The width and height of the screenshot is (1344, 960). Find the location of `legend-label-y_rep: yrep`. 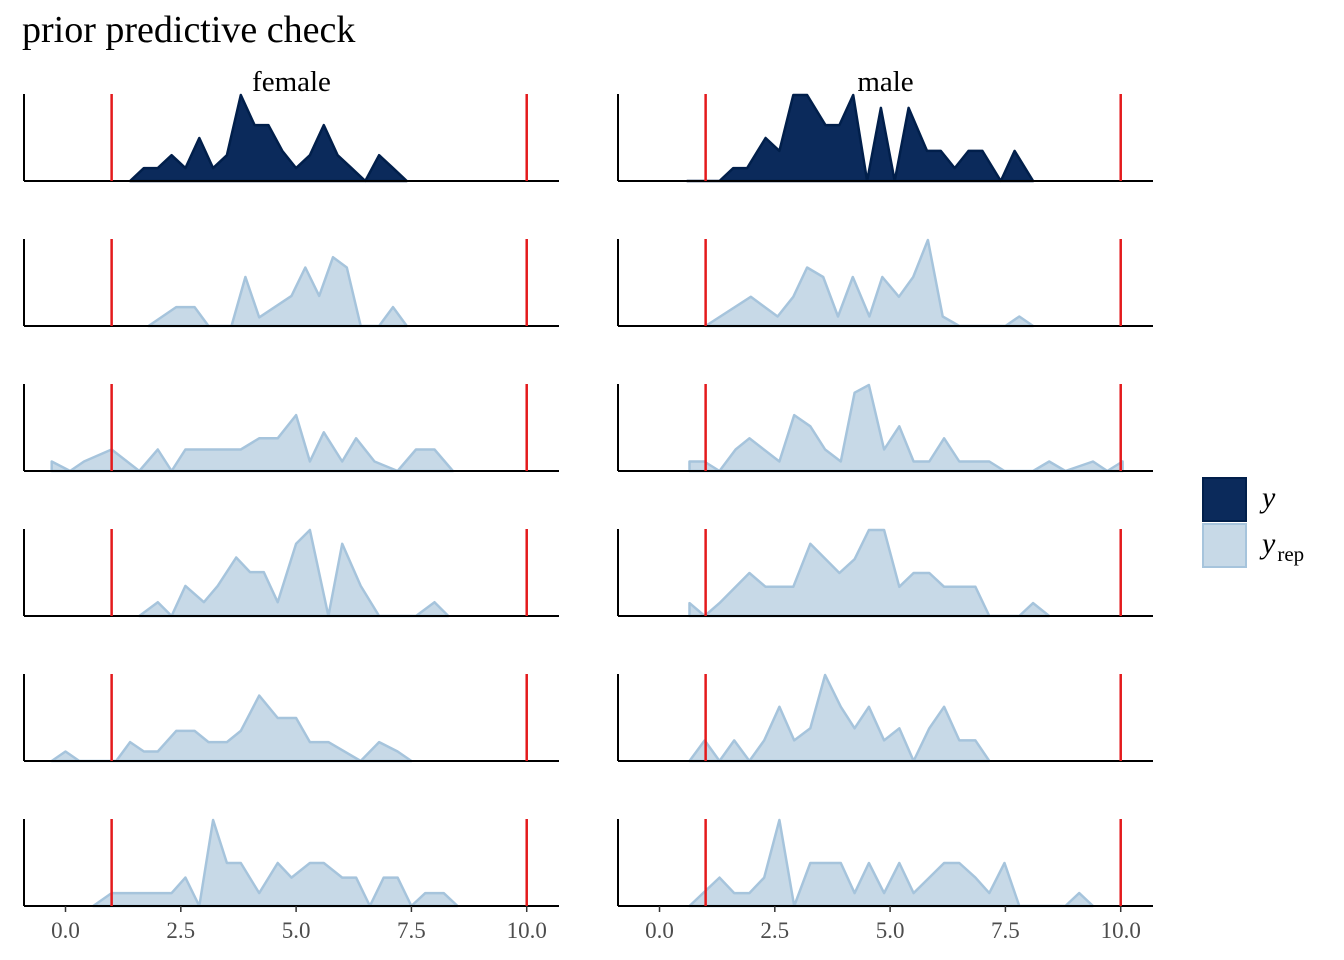

legend-label-y_rep: yrep is located at coordinates (1281, 546).